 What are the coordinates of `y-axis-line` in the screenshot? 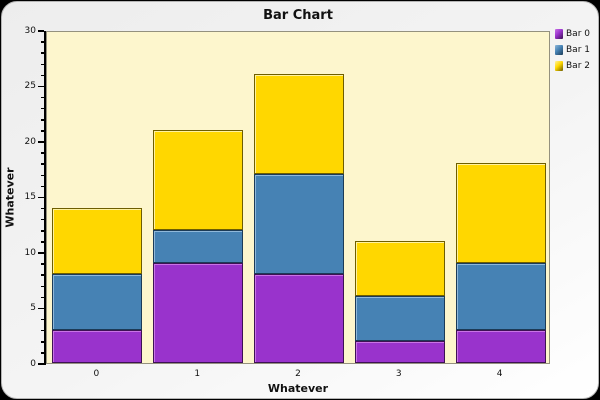 It's located at (45, 198).